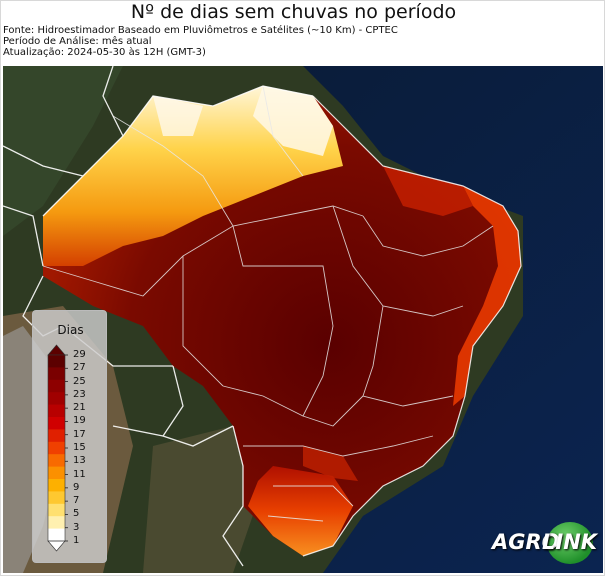  What do you see at coordinates (76, 514) in the screenshot?
I see `legend-tick-label: 5` at bounding box center [76, 514].